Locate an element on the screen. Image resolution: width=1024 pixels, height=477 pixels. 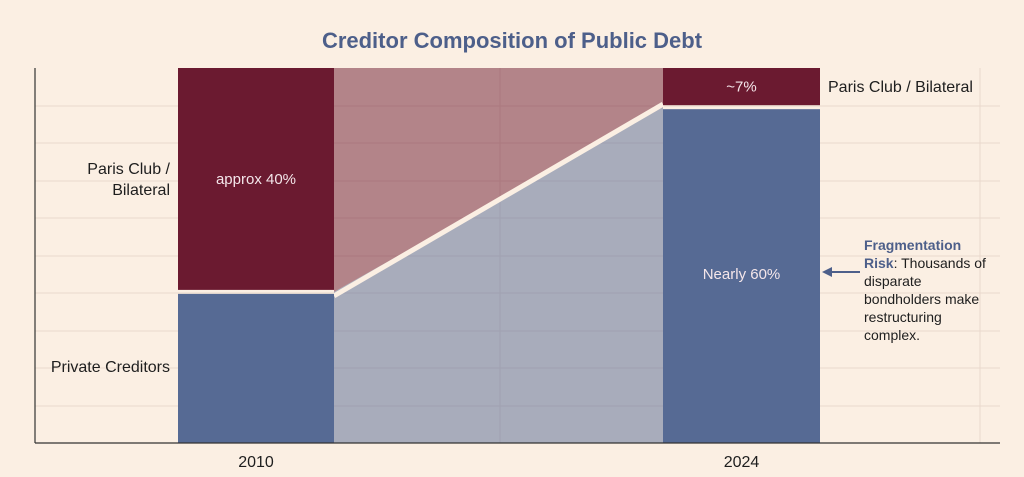
area-divider is located at coordinates (498, 200).